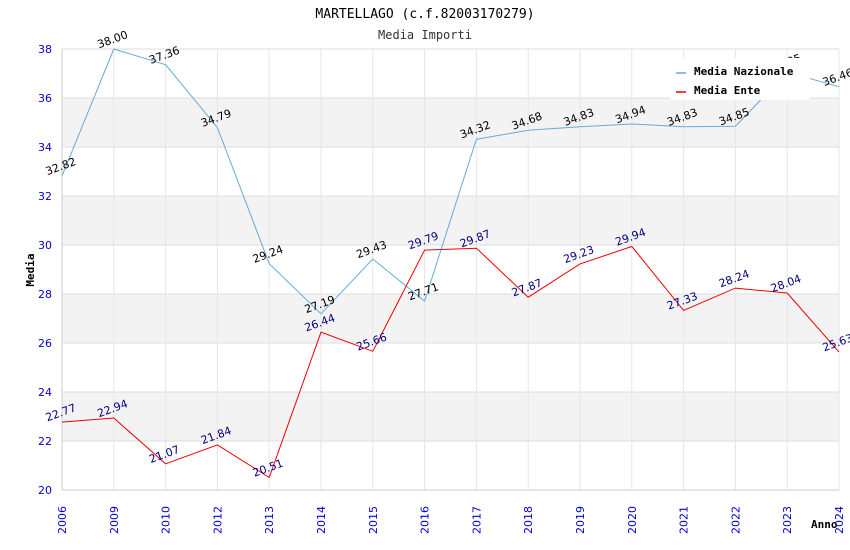  What do you see at coordinates (727, 90) in the screenshot?
I see `legend-label-ente: Media Ente` at bounding box center [727, 90].